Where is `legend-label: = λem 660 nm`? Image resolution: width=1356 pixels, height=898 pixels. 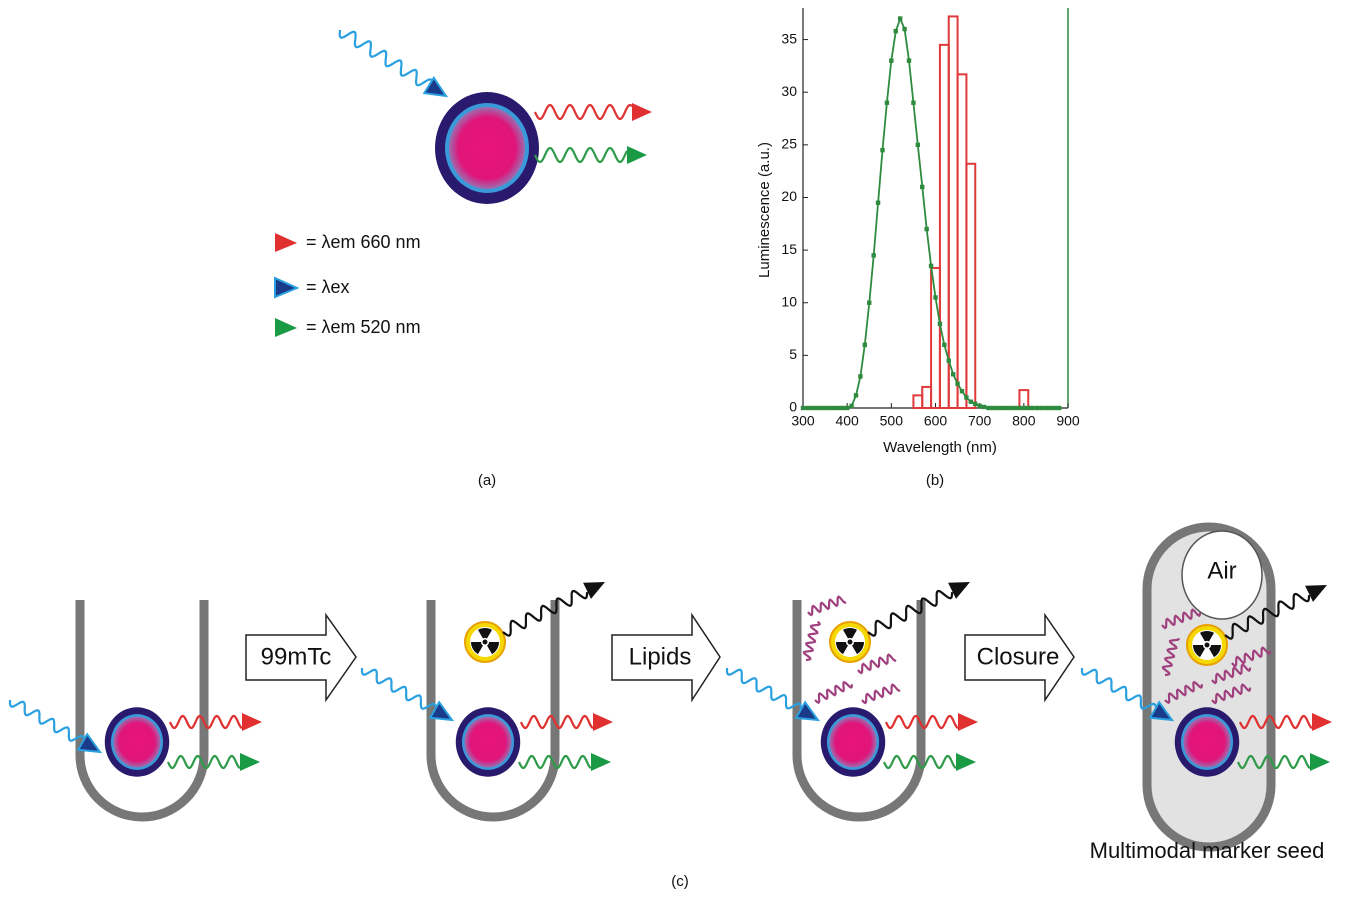
legend-label: = λem 660 nm is located at coordinates (363, 242).